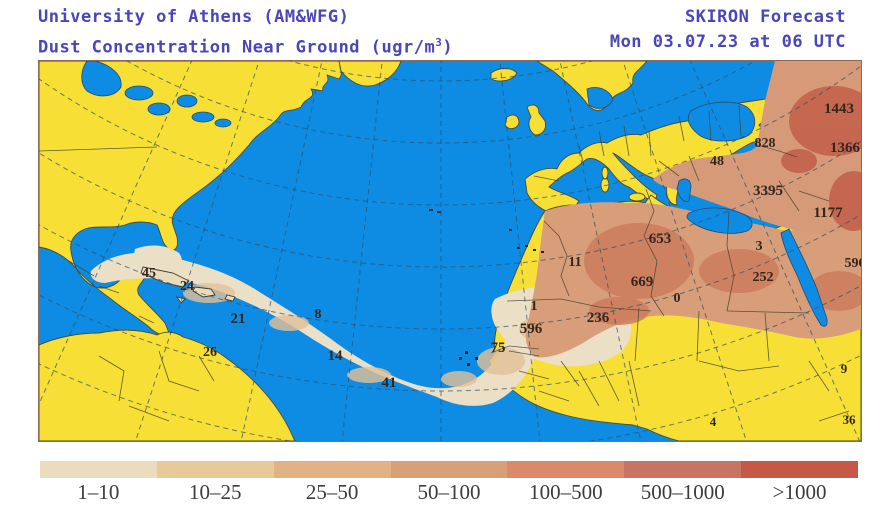 The height and width of the screenshot is (505, 896). What do you see at coordinates (717, 161) in the screenshot?
I see `map-value-label: 48` at bounding box center [717, 161].